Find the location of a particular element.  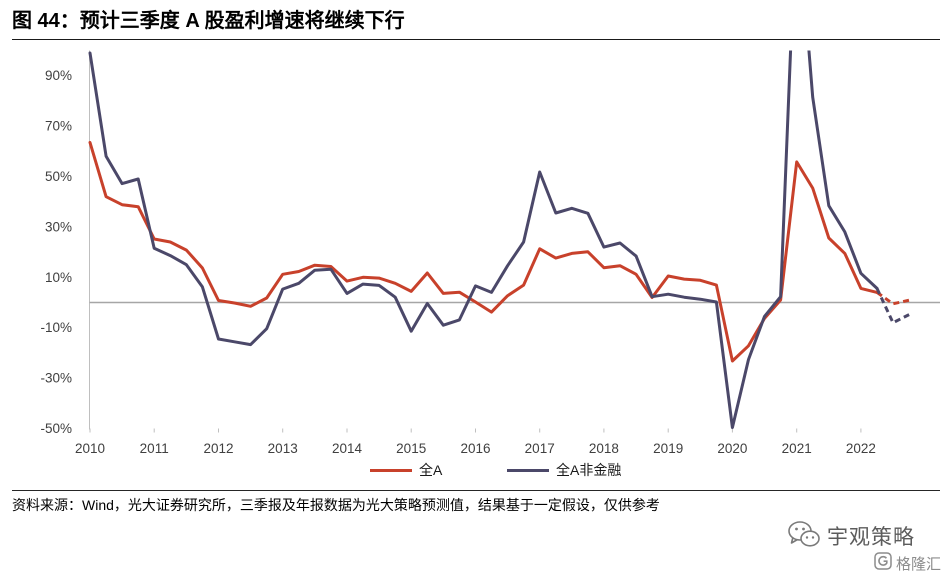

y-tick-label: -50% is located at coordinates (56, 428).